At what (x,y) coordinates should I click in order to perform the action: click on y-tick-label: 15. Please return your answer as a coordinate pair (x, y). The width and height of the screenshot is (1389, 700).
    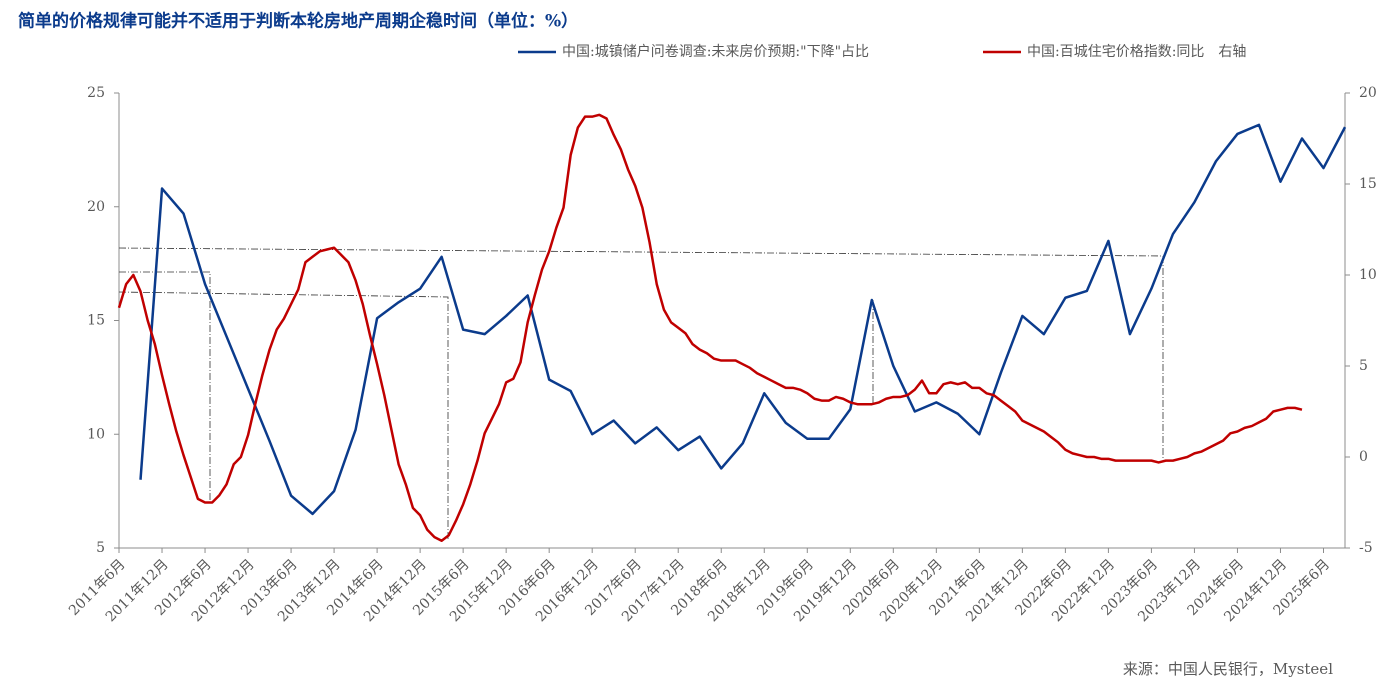
    Looking at the image, I should click on (96, 321).